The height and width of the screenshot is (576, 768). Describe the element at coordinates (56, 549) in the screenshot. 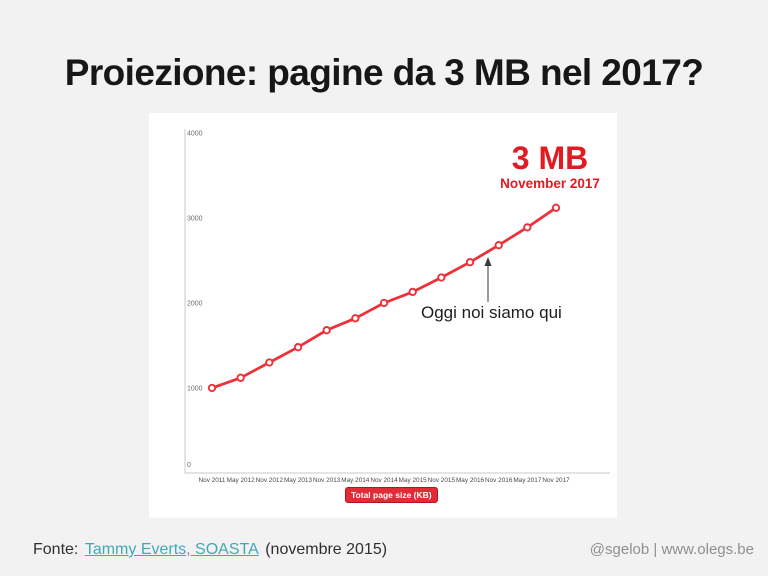

I see `source-prefix: Fonte:` at that location.